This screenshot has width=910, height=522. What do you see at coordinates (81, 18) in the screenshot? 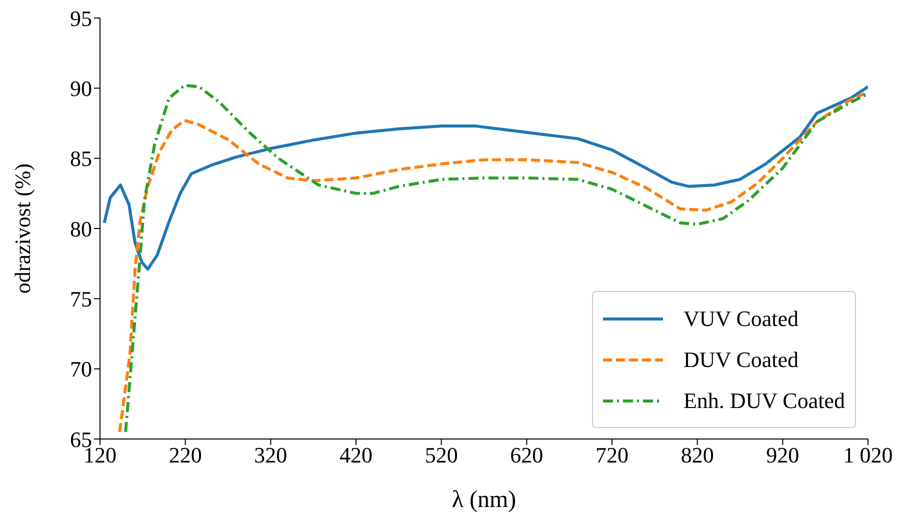
I see `y-tick-label: 95` at bounding box center [81, 18].